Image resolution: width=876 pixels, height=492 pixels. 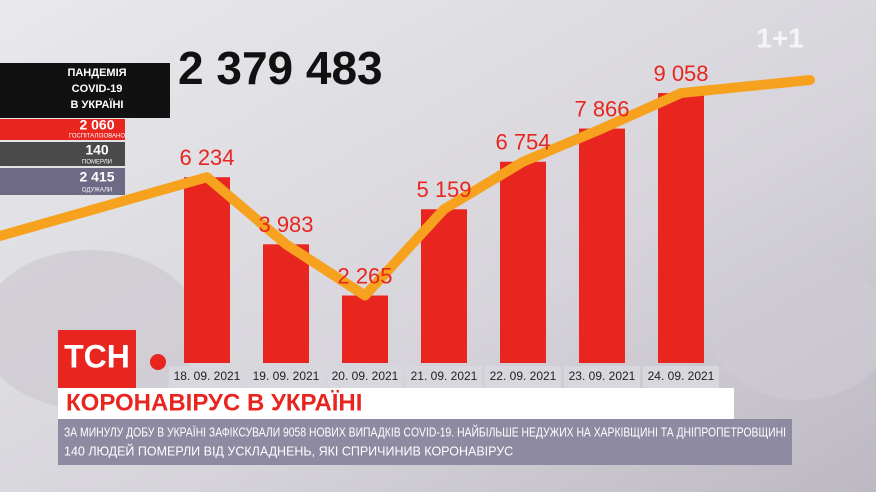 I want to click on trend-tail, so click(x=745, y=87).